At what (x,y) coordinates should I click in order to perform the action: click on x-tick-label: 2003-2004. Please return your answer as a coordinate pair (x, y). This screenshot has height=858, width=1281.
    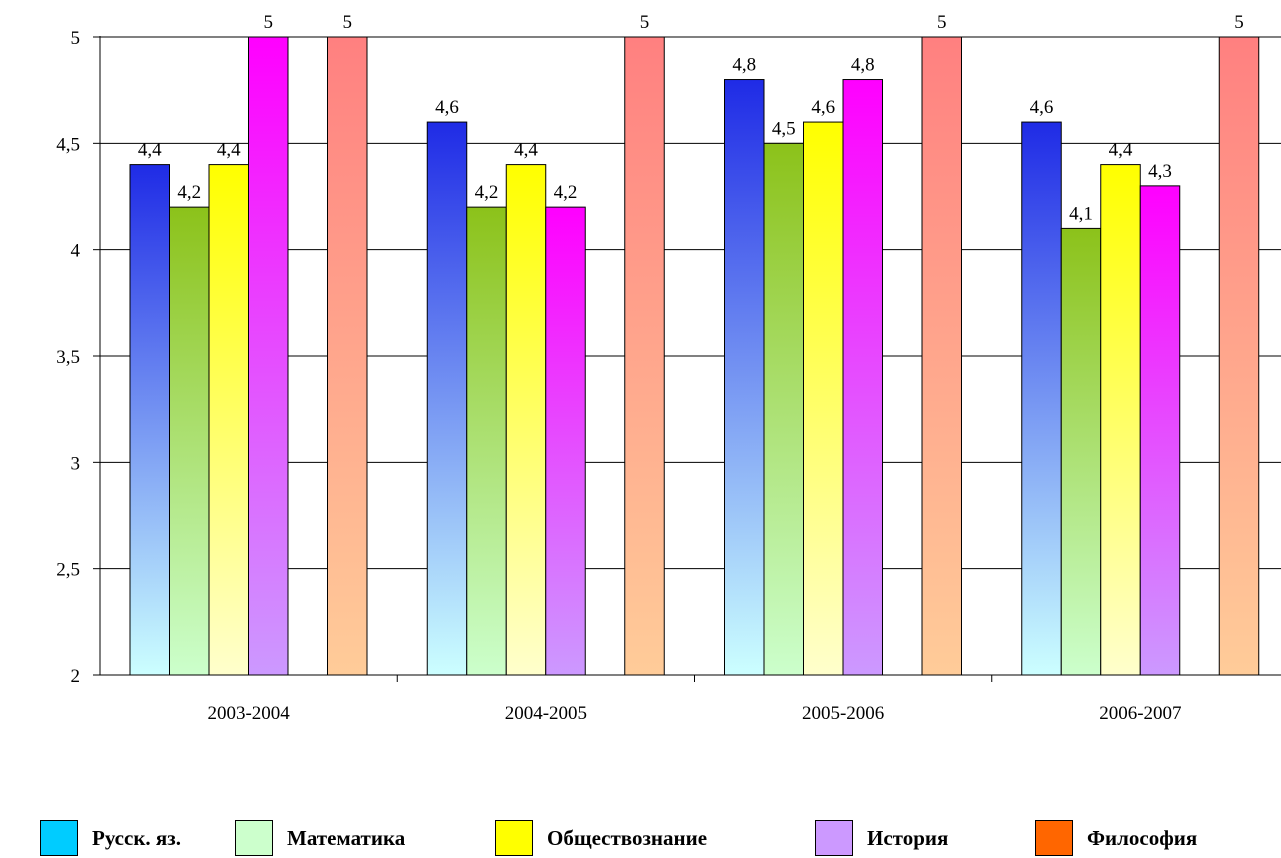
    Looking at the image, I should click on (248, 713).